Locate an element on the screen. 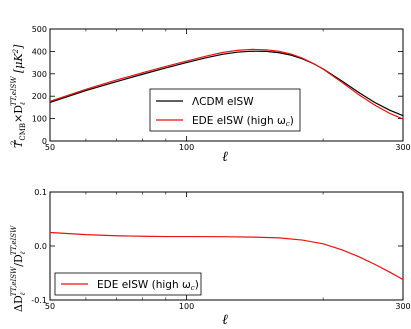  legend-label-lcdm: ΛCDM eISW is located at coordinates (223, 102).